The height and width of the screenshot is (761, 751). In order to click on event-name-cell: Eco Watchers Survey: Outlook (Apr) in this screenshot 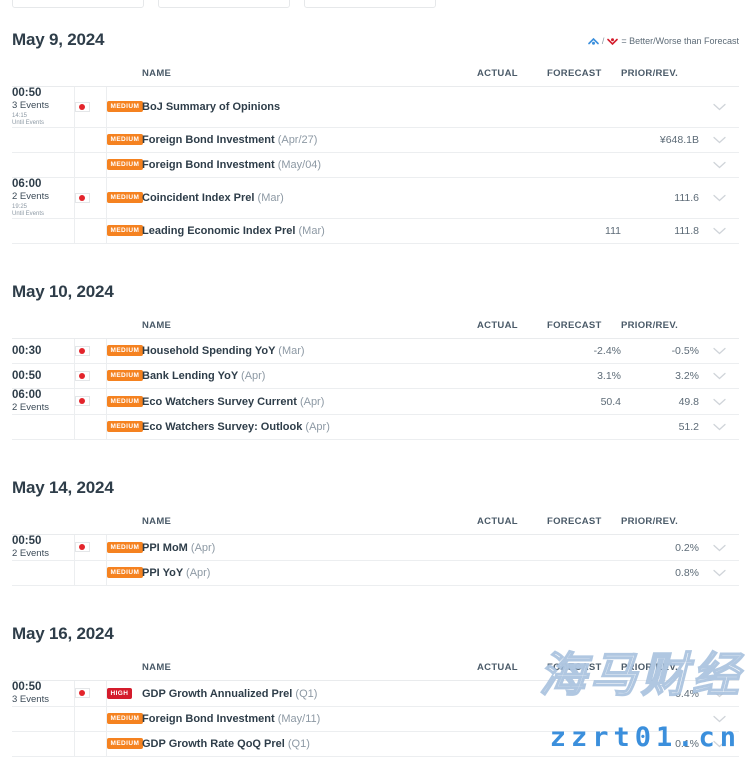, I will do `click(309, 427)`.